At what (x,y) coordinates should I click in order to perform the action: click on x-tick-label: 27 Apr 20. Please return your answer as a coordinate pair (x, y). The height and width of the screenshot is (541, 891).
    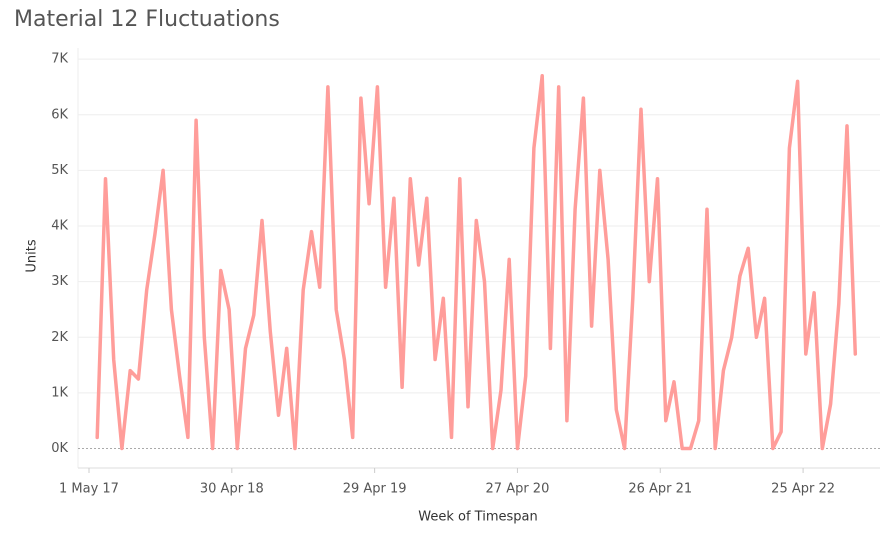
    Looking at the image, I should click on (518, 489).